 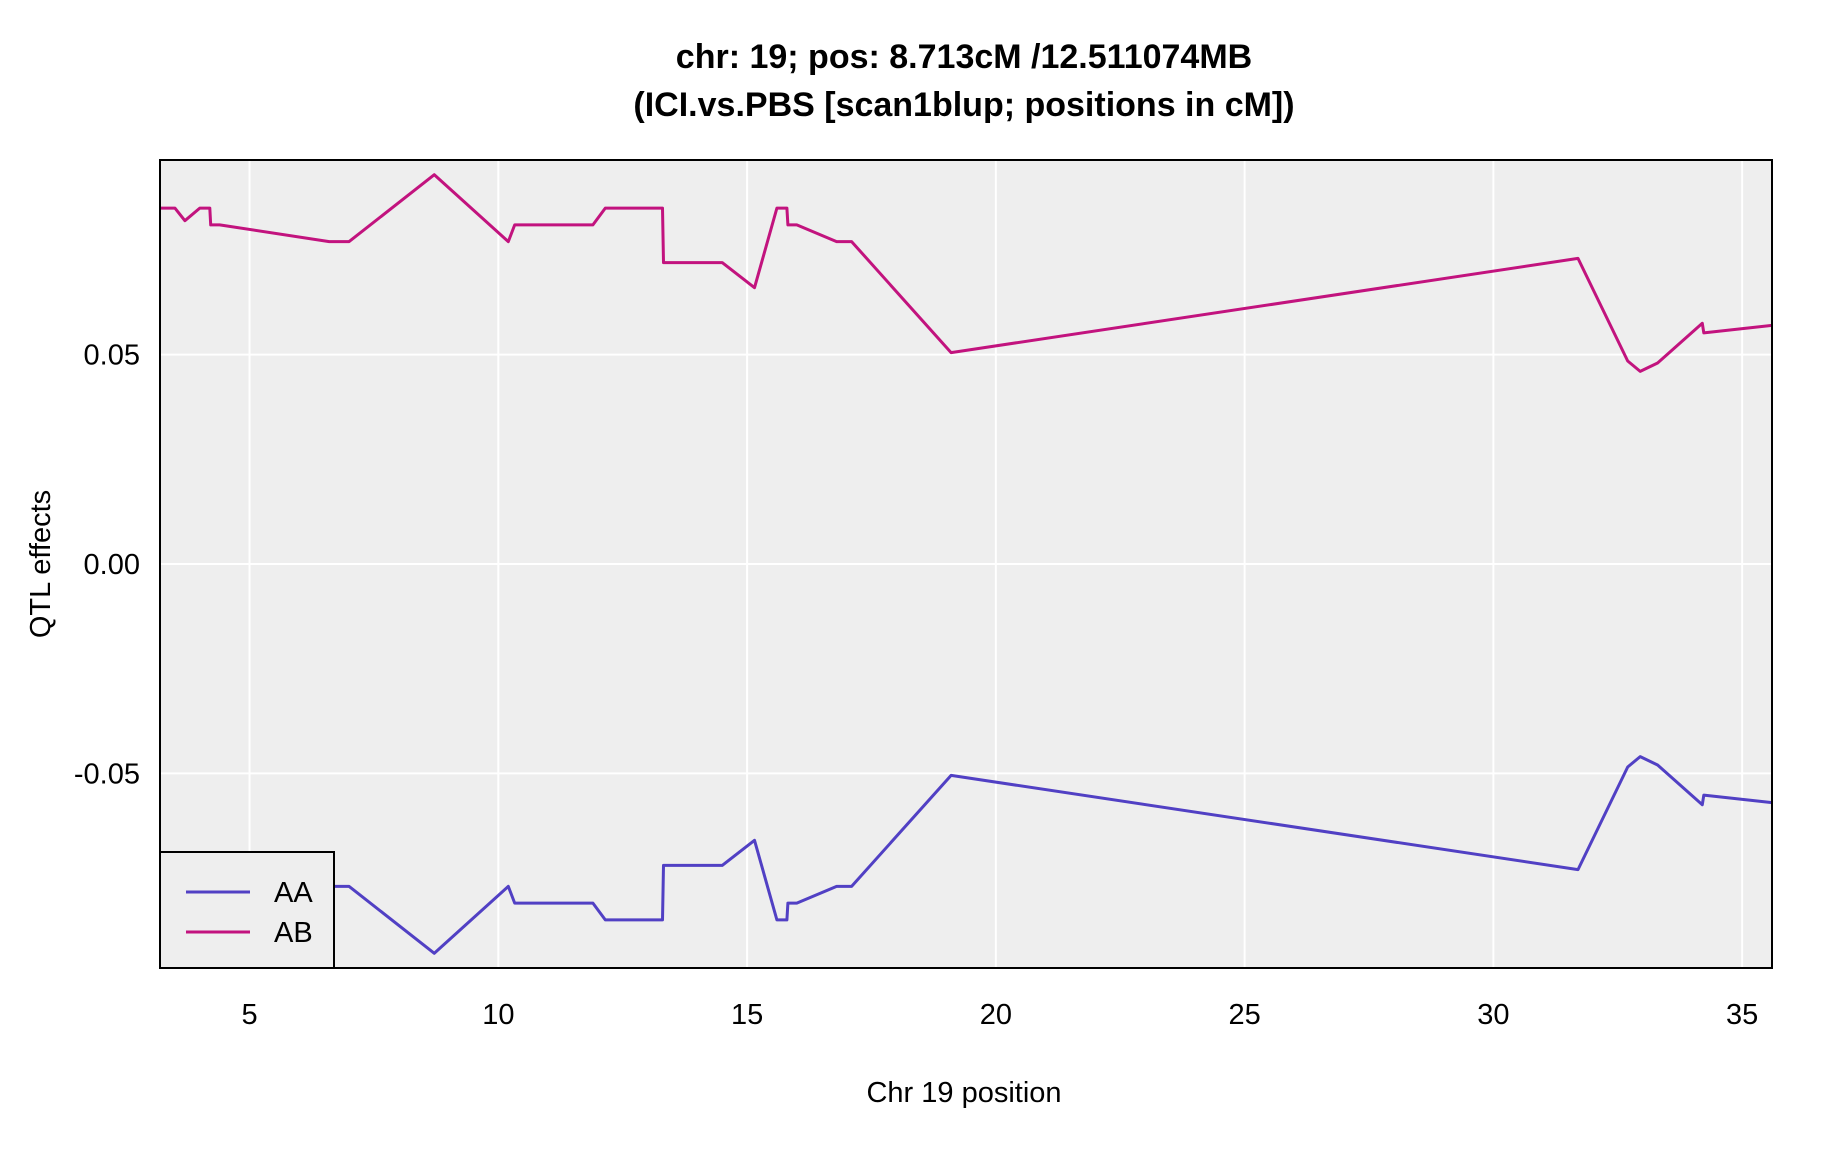 What do you see at coordinates (293, 893) in the screenshot?
I see `legend-label-aa: AA` at bounding box center [293, 893].